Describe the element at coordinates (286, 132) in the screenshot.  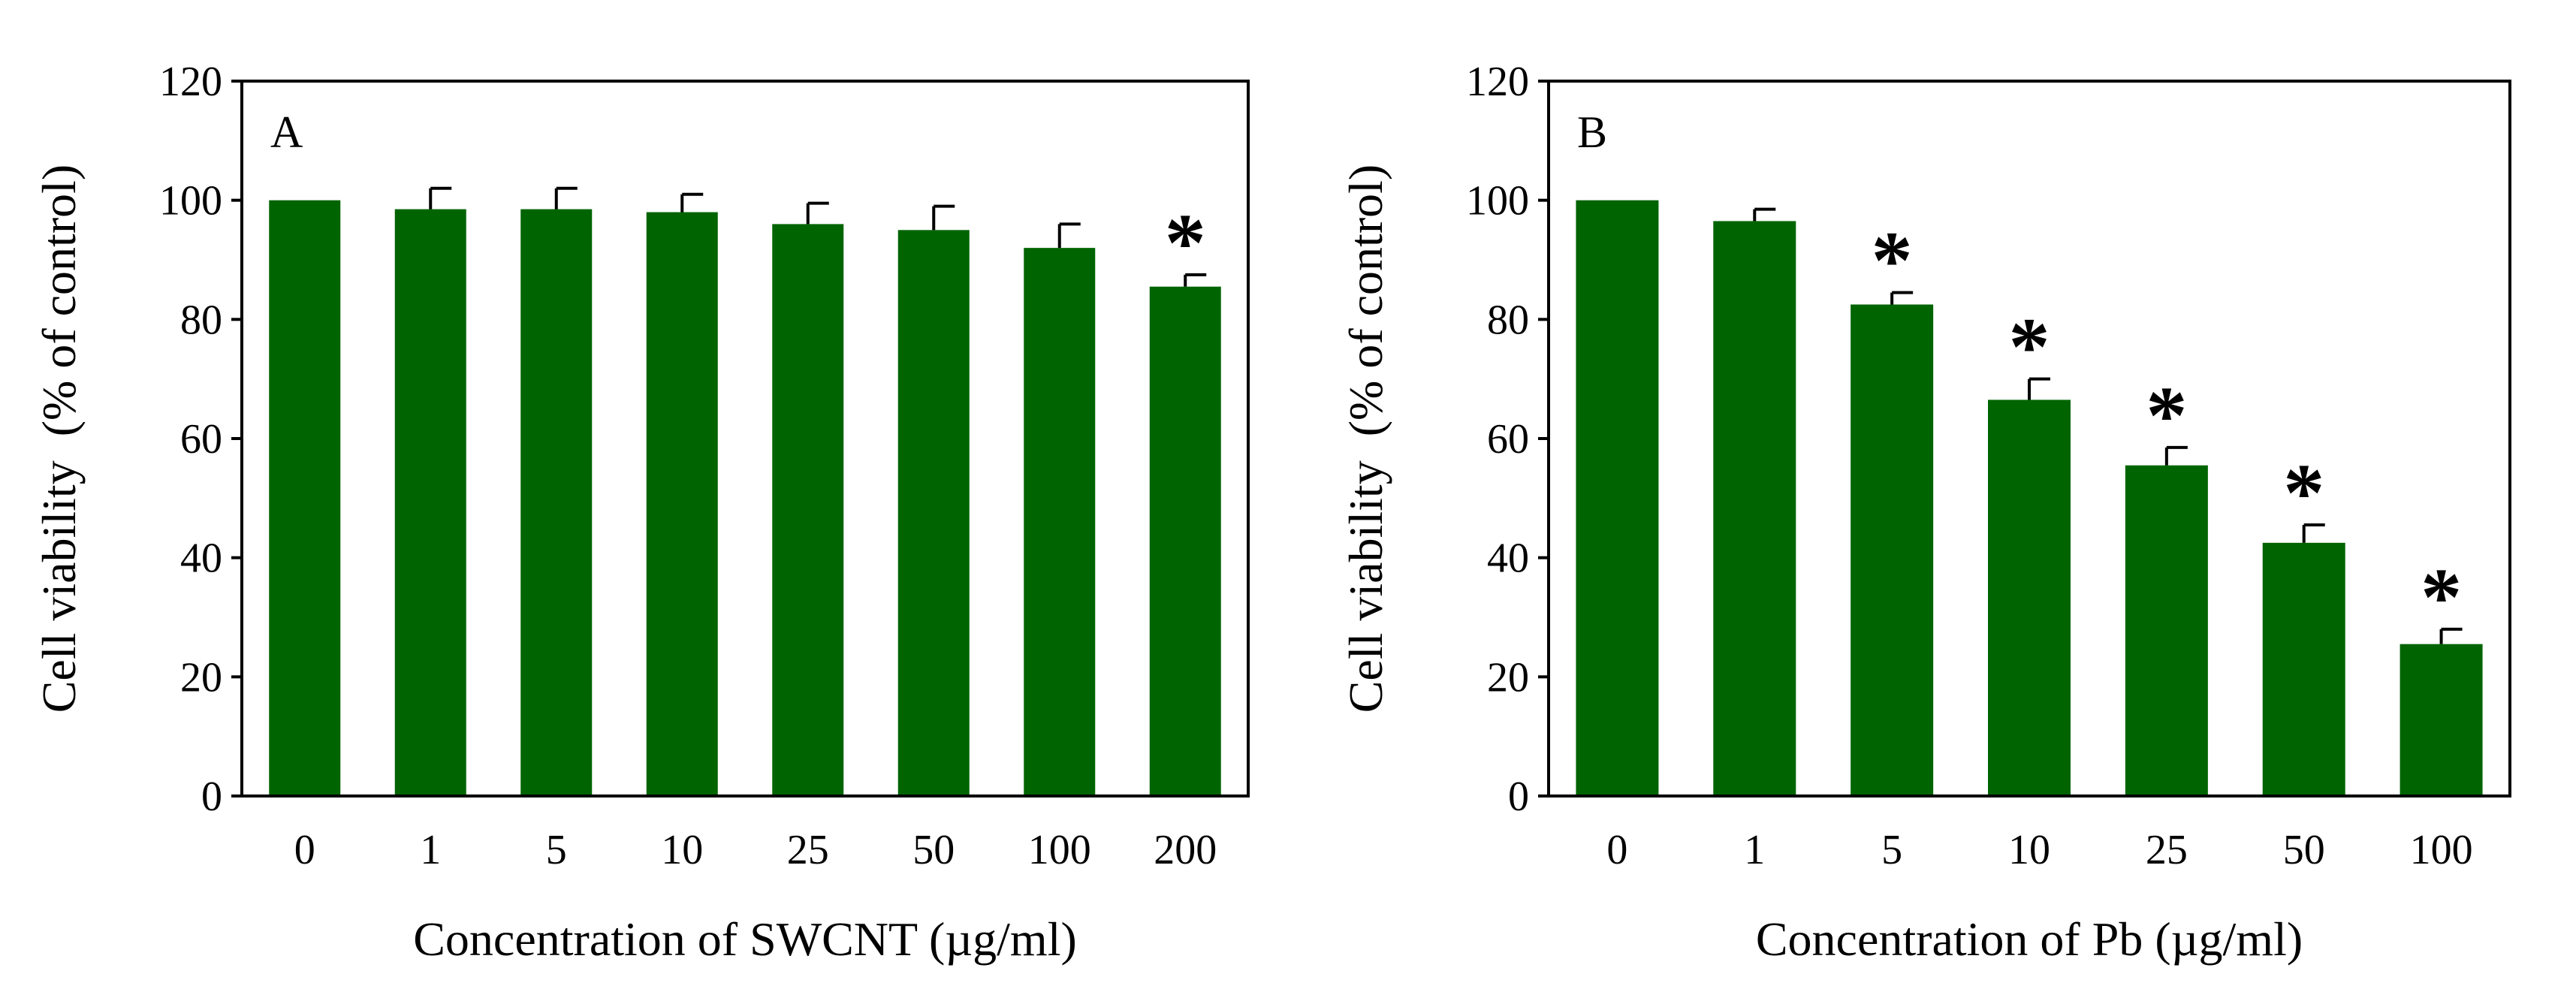
I see `panel-label: A` at that location.